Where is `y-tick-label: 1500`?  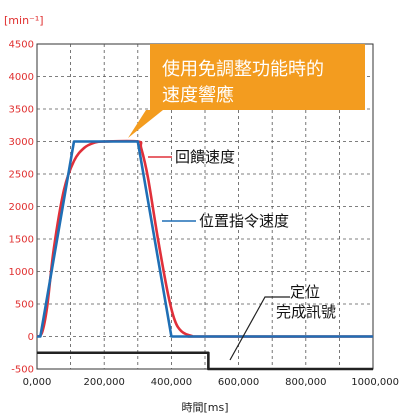 y-tick-label: 1500 is located at coordinates (21, 240).